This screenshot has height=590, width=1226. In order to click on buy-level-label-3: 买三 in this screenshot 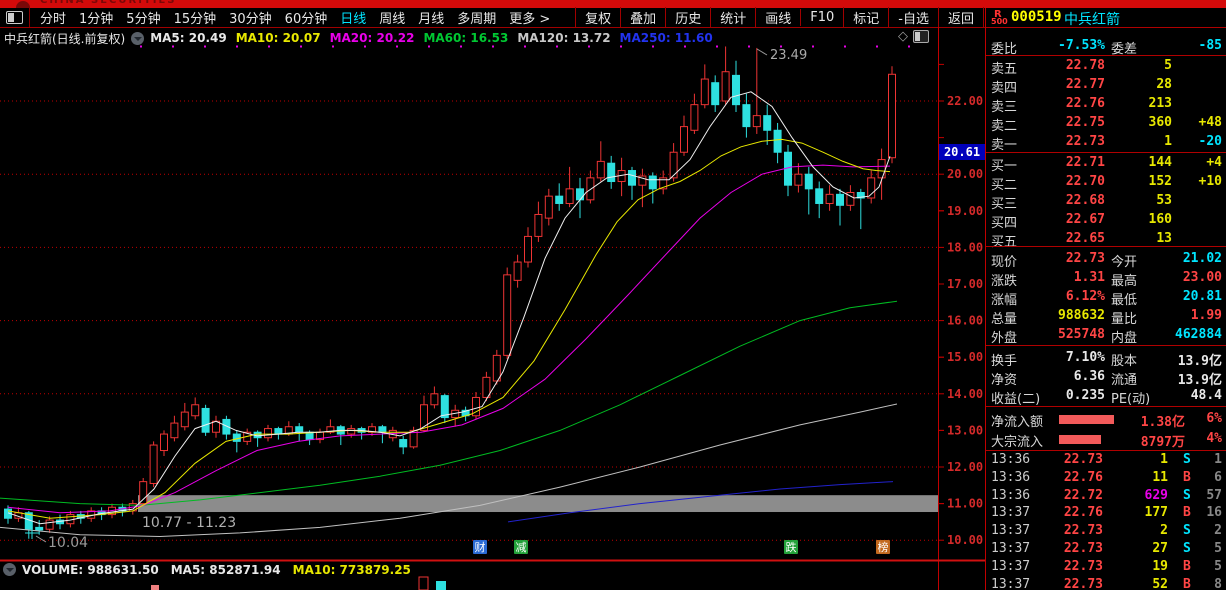, I will do `click(1004, 204)`.